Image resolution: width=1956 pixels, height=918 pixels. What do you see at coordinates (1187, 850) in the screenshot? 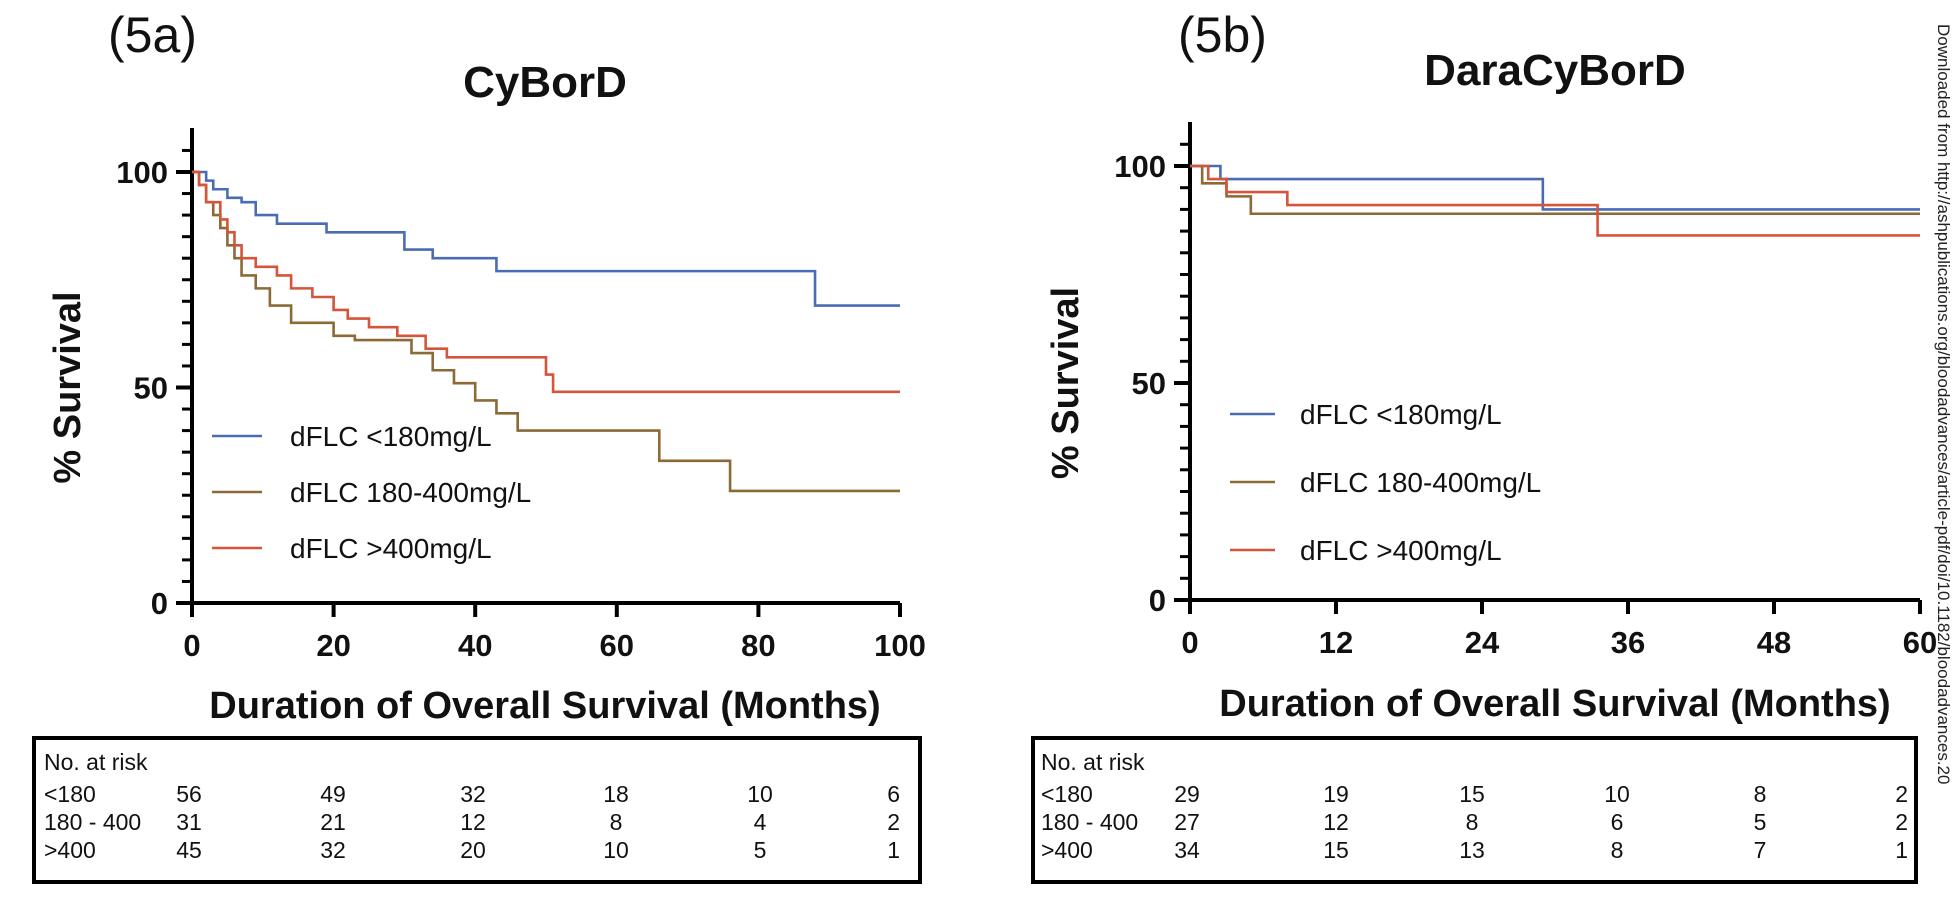
I see `risk-cell: 34` at bounding box center [1187, 850].